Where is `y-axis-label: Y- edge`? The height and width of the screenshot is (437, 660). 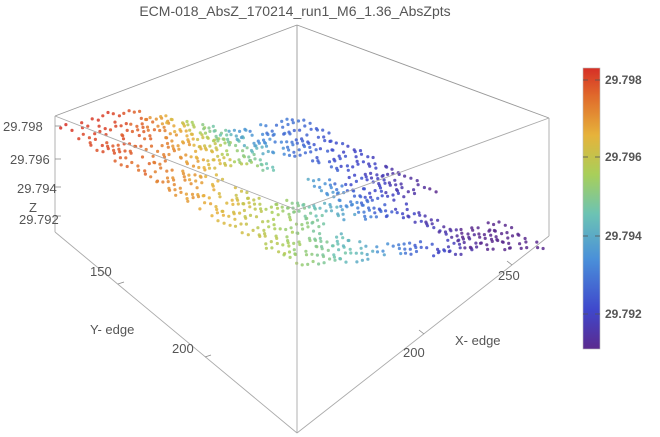 y-axis-label: Y- edge is located at coordinates (112, 329).